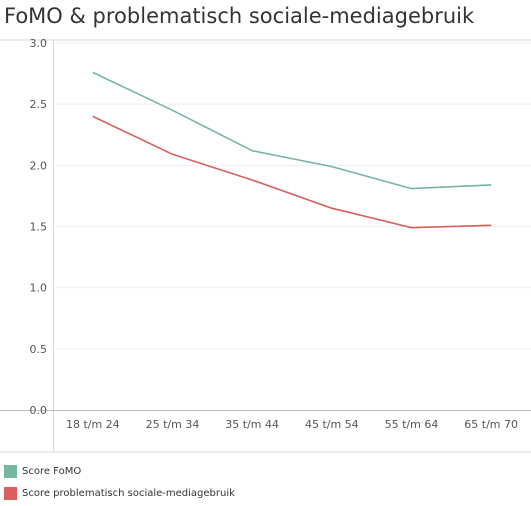 This screenshot has width=531, height=506. Describe the element at coordinates (93, 424) in the screenshot. I see `x-tick-label: 18 t/m 24` at that location.